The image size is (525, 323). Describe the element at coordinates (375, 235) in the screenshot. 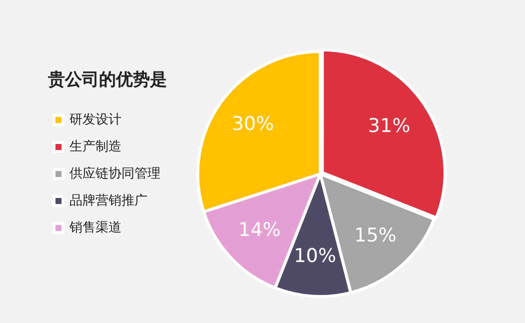

I see `data-label: 15%` at that location.